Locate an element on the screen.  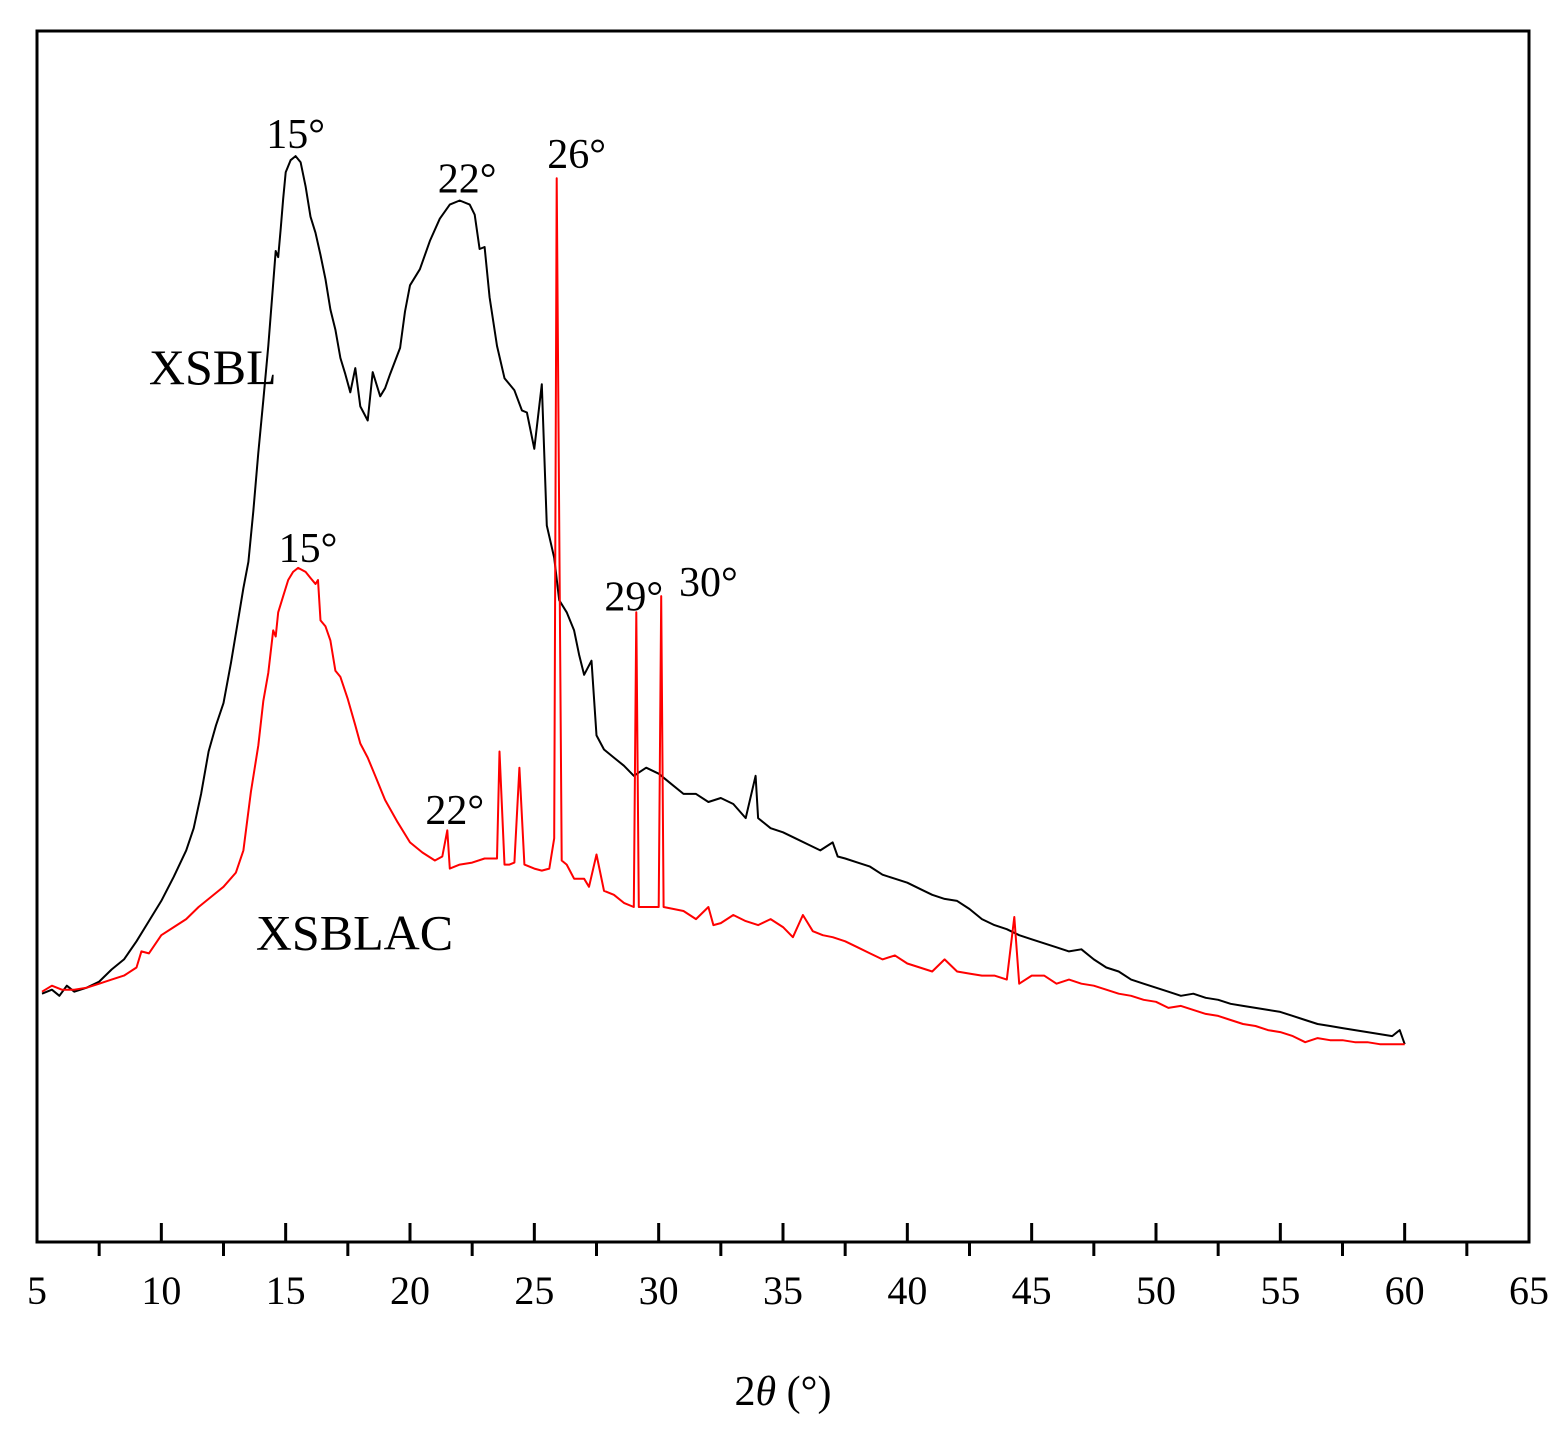
x-major-ticks is located at coordinates (783, 1232).